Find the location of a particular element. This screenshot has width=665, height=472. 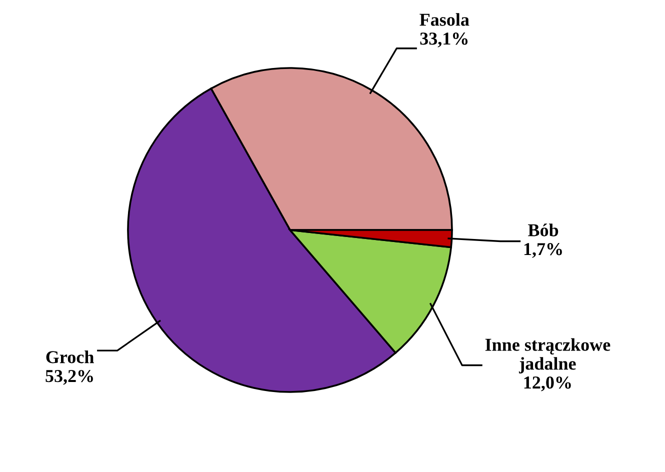

data-label: 1,7% is located at coordinates (543, 250).